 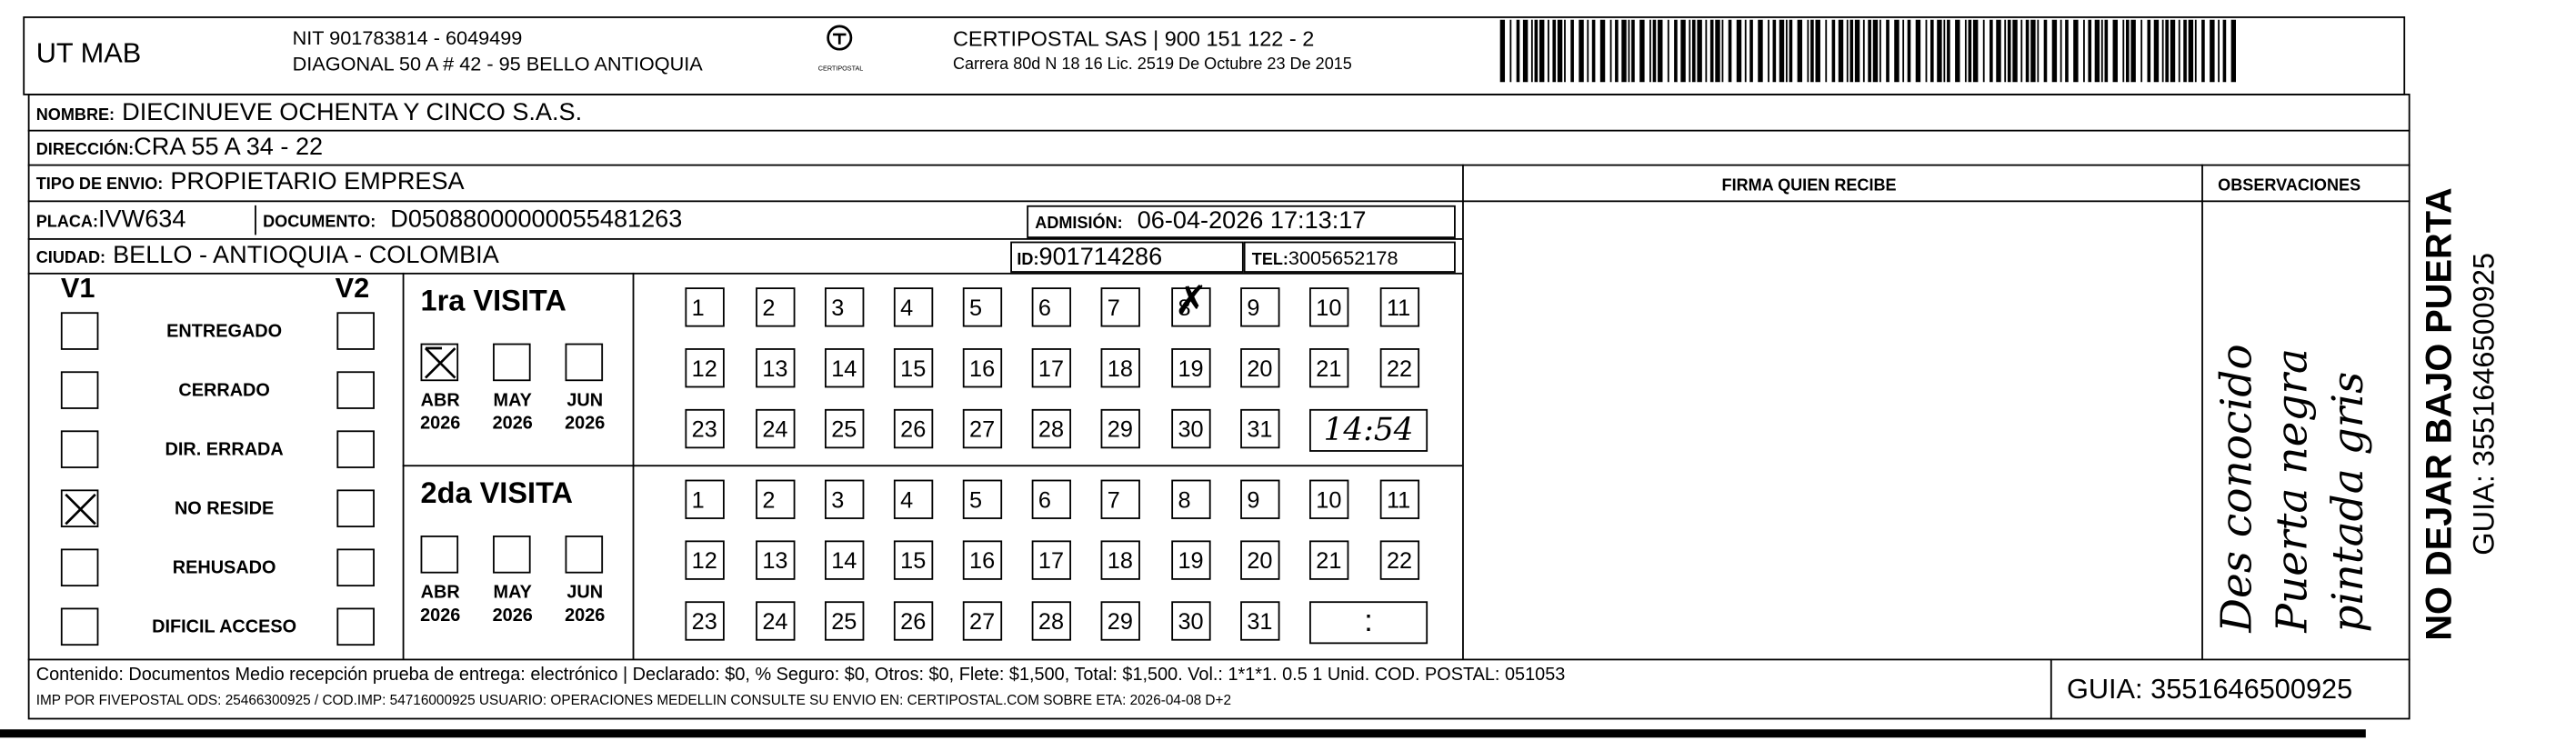 What do you see at coordinates (306, 255) in the screenshot?
I see `ciudad-value: BELLO - ANTIOQUIA - COLOMBIA` at bounding box center [306, 255].